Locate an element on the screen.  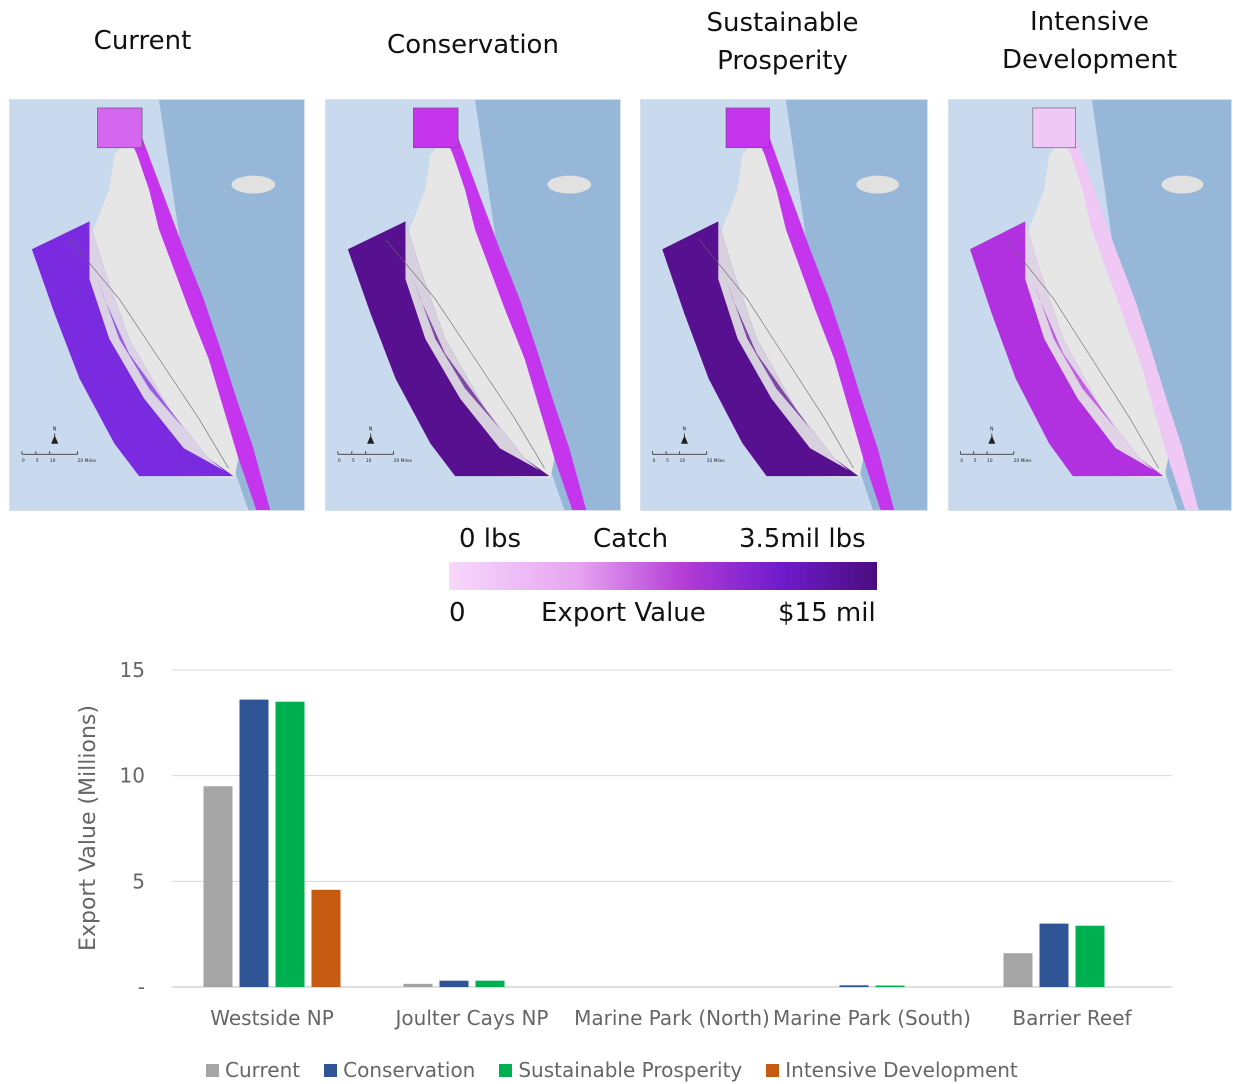
y-axis-label: Export Value (Millions) is located at coordinates (88, 828).